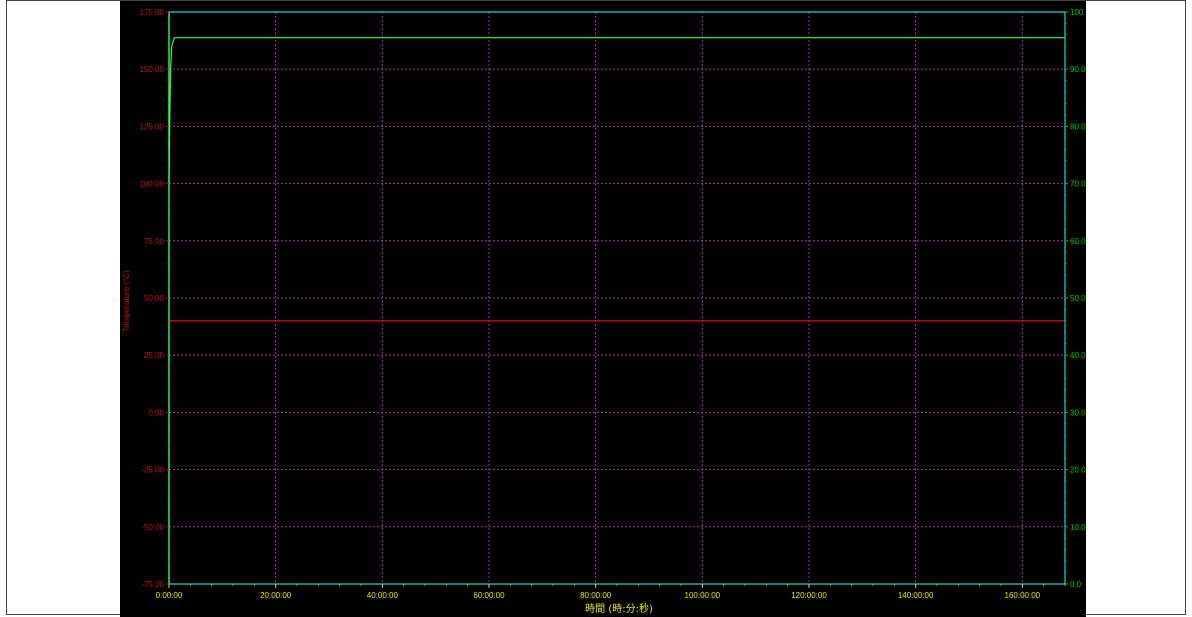  I want to click on tick-label-right: 10.0, so click(1078, 527).